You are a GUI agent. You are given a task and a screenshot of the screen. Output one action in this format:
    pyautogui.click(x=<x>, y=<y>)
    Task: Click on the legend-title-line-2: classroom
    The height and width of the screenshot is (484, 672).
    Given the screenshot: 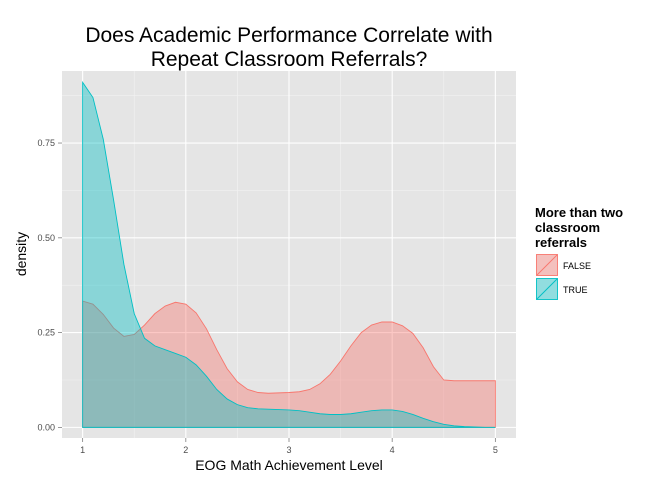 What is the action you would take?
    pyautogui.click(x=567, y=227)
    